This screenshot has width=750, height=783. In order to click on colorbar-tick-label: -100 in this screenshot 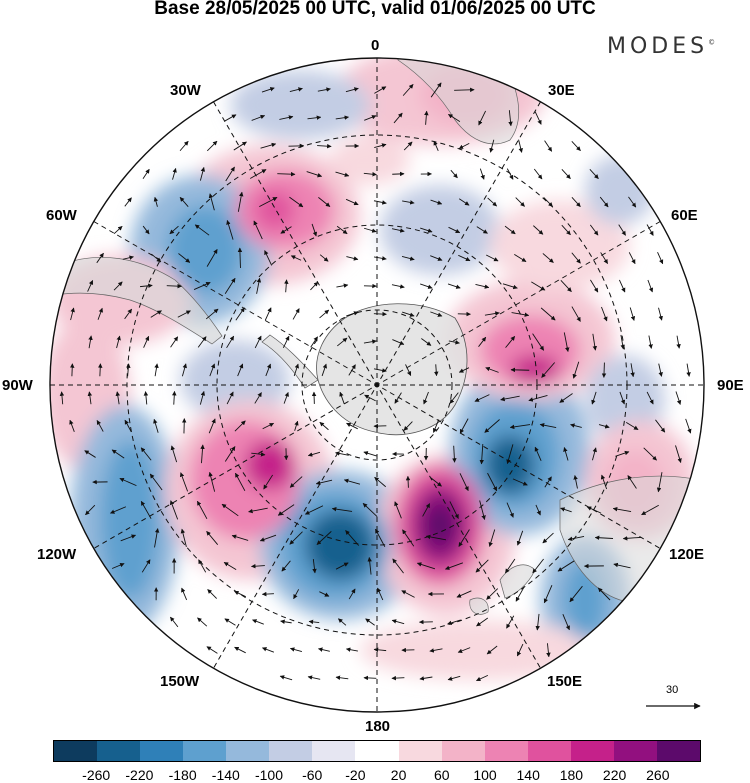, I will do `click(269, 775)`.